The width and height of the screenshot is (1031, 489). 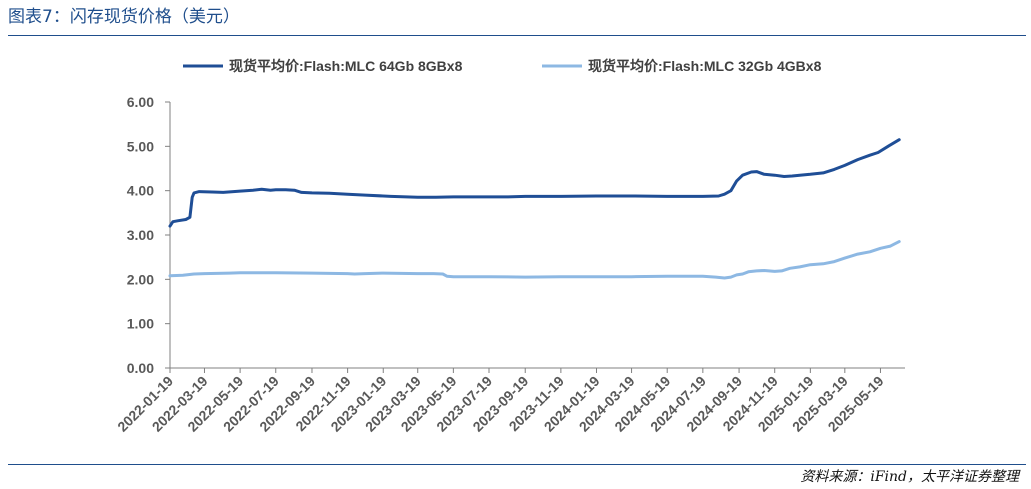 I want to click on y-tick-label: 4.00, so click(x=140, y=191).